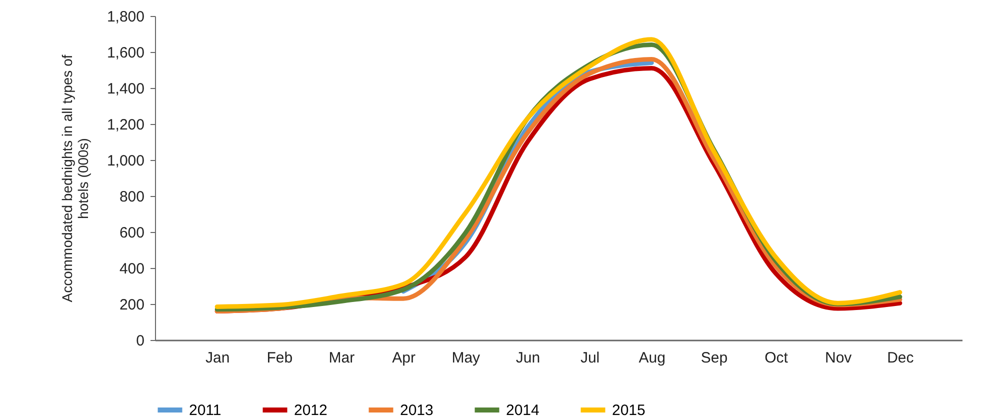 Image resolution: width=982 pixels, height=416 pixels. Describe the element at coordinates (404, 358) in the screenshot. I see `x-tick-label: Apr` at that location.